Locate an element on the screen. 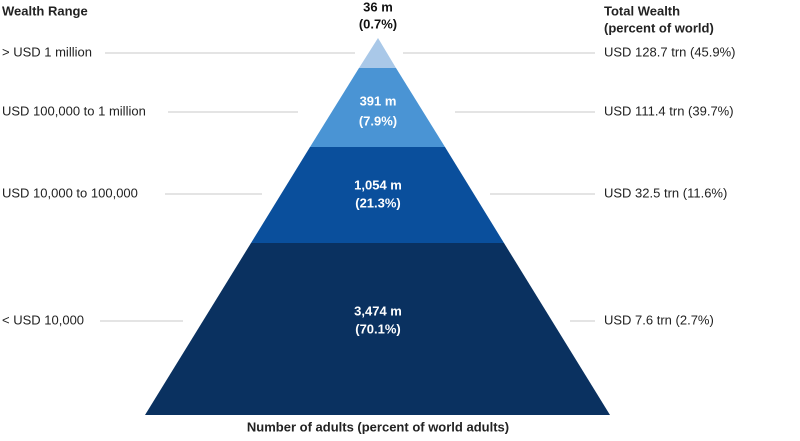  wealth-range: < USD 10,000 is located at coordinates (43, 319).